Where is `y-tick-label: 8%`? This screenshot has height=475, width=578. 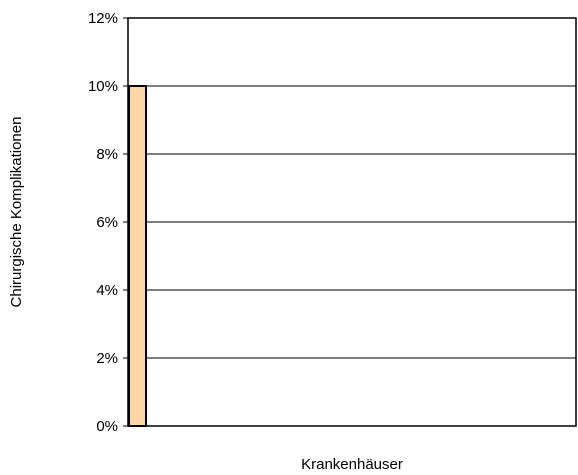 y-tick-label: 8% is located at coordinates (107, 154).